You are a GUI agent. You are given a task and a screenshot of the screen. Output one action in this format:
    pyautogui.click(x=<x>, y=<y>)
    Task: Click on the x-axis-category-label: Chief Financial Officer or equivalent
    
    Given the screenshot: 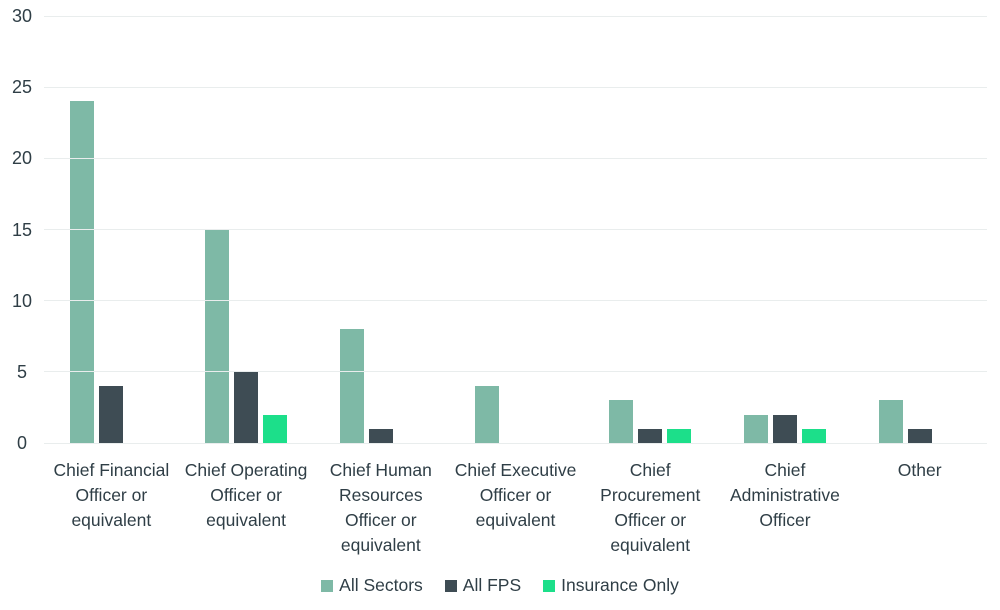 What is the action you would take?
    pyautogui.click(x=111, y=495)
    